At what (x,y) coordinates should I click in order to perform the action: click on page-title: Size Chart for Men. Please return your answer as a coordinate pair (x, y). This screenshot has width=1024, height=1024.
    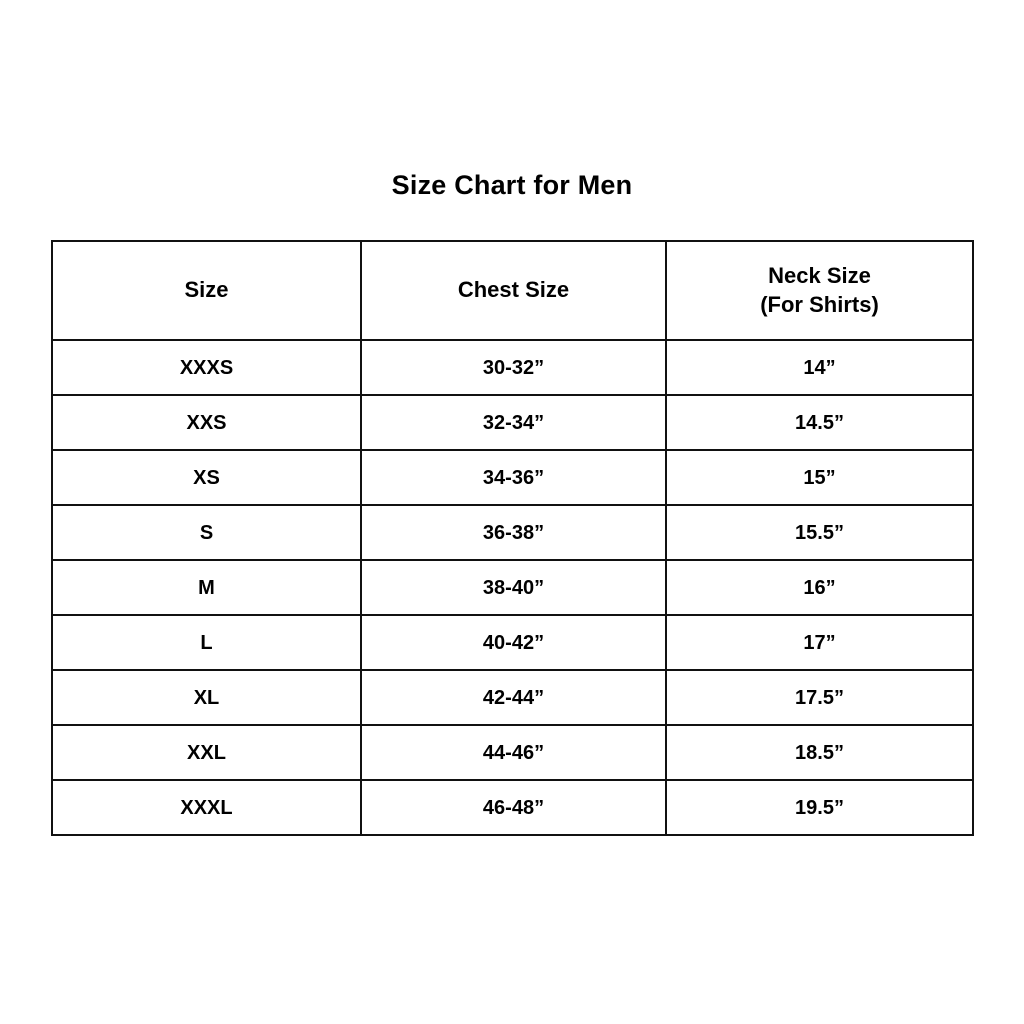
    Looking at the image, I should click on (512, 185).